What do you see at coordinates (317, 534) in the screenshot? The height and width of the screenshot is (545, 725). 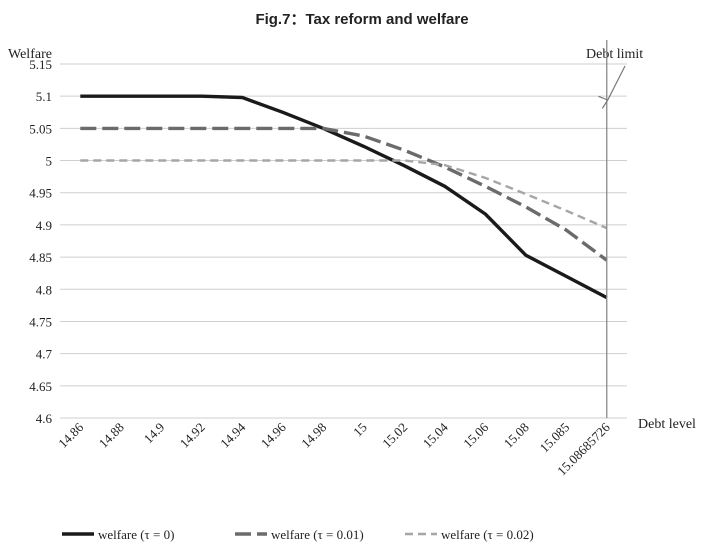 I see `legend-label-1: welfare (τ = 0.01)` at bounding box center [317, 534].